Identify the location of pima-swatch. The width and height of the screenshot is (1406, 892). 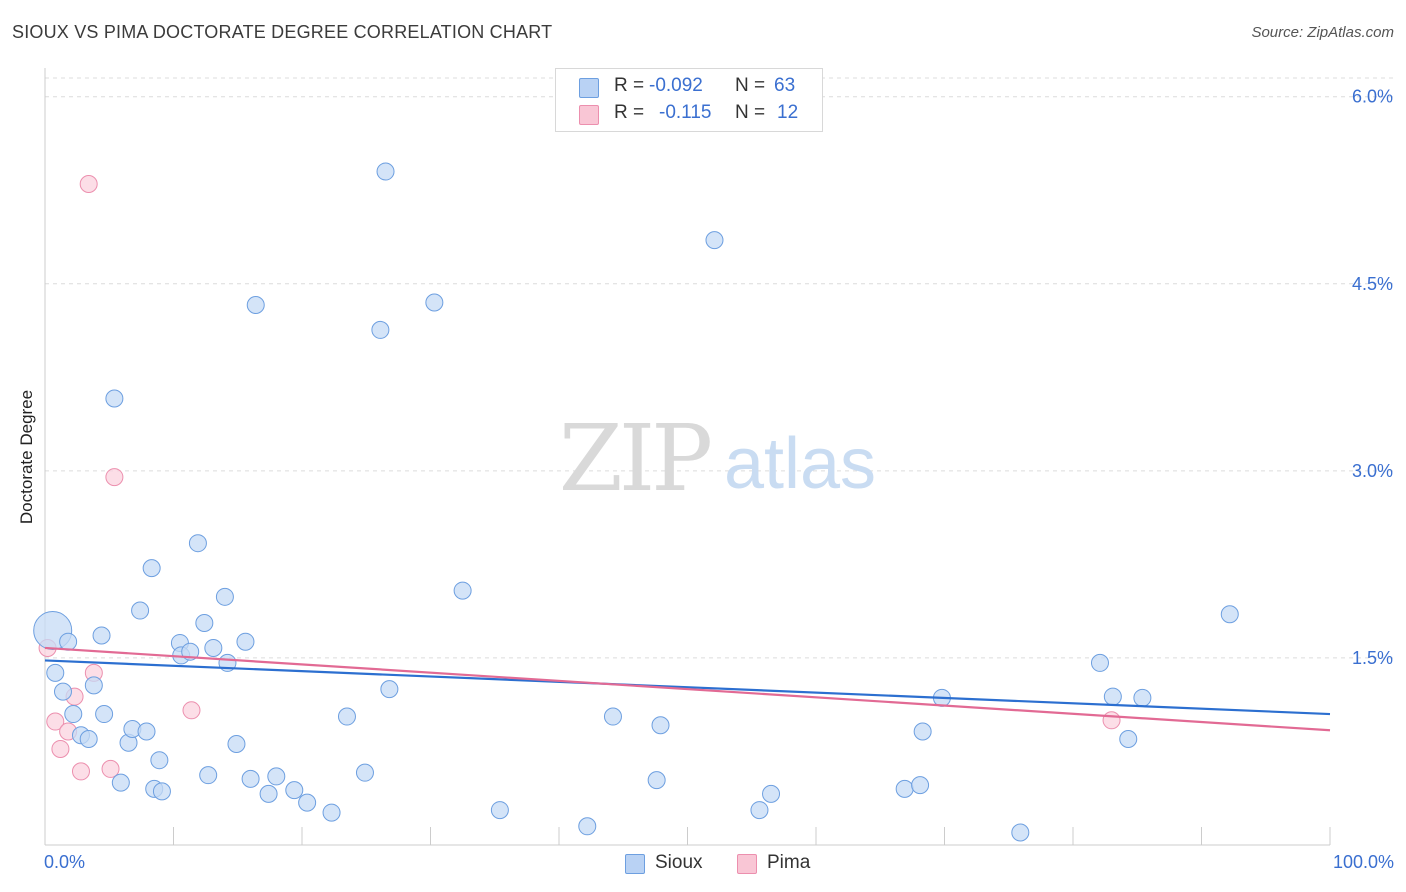
(589, 115).